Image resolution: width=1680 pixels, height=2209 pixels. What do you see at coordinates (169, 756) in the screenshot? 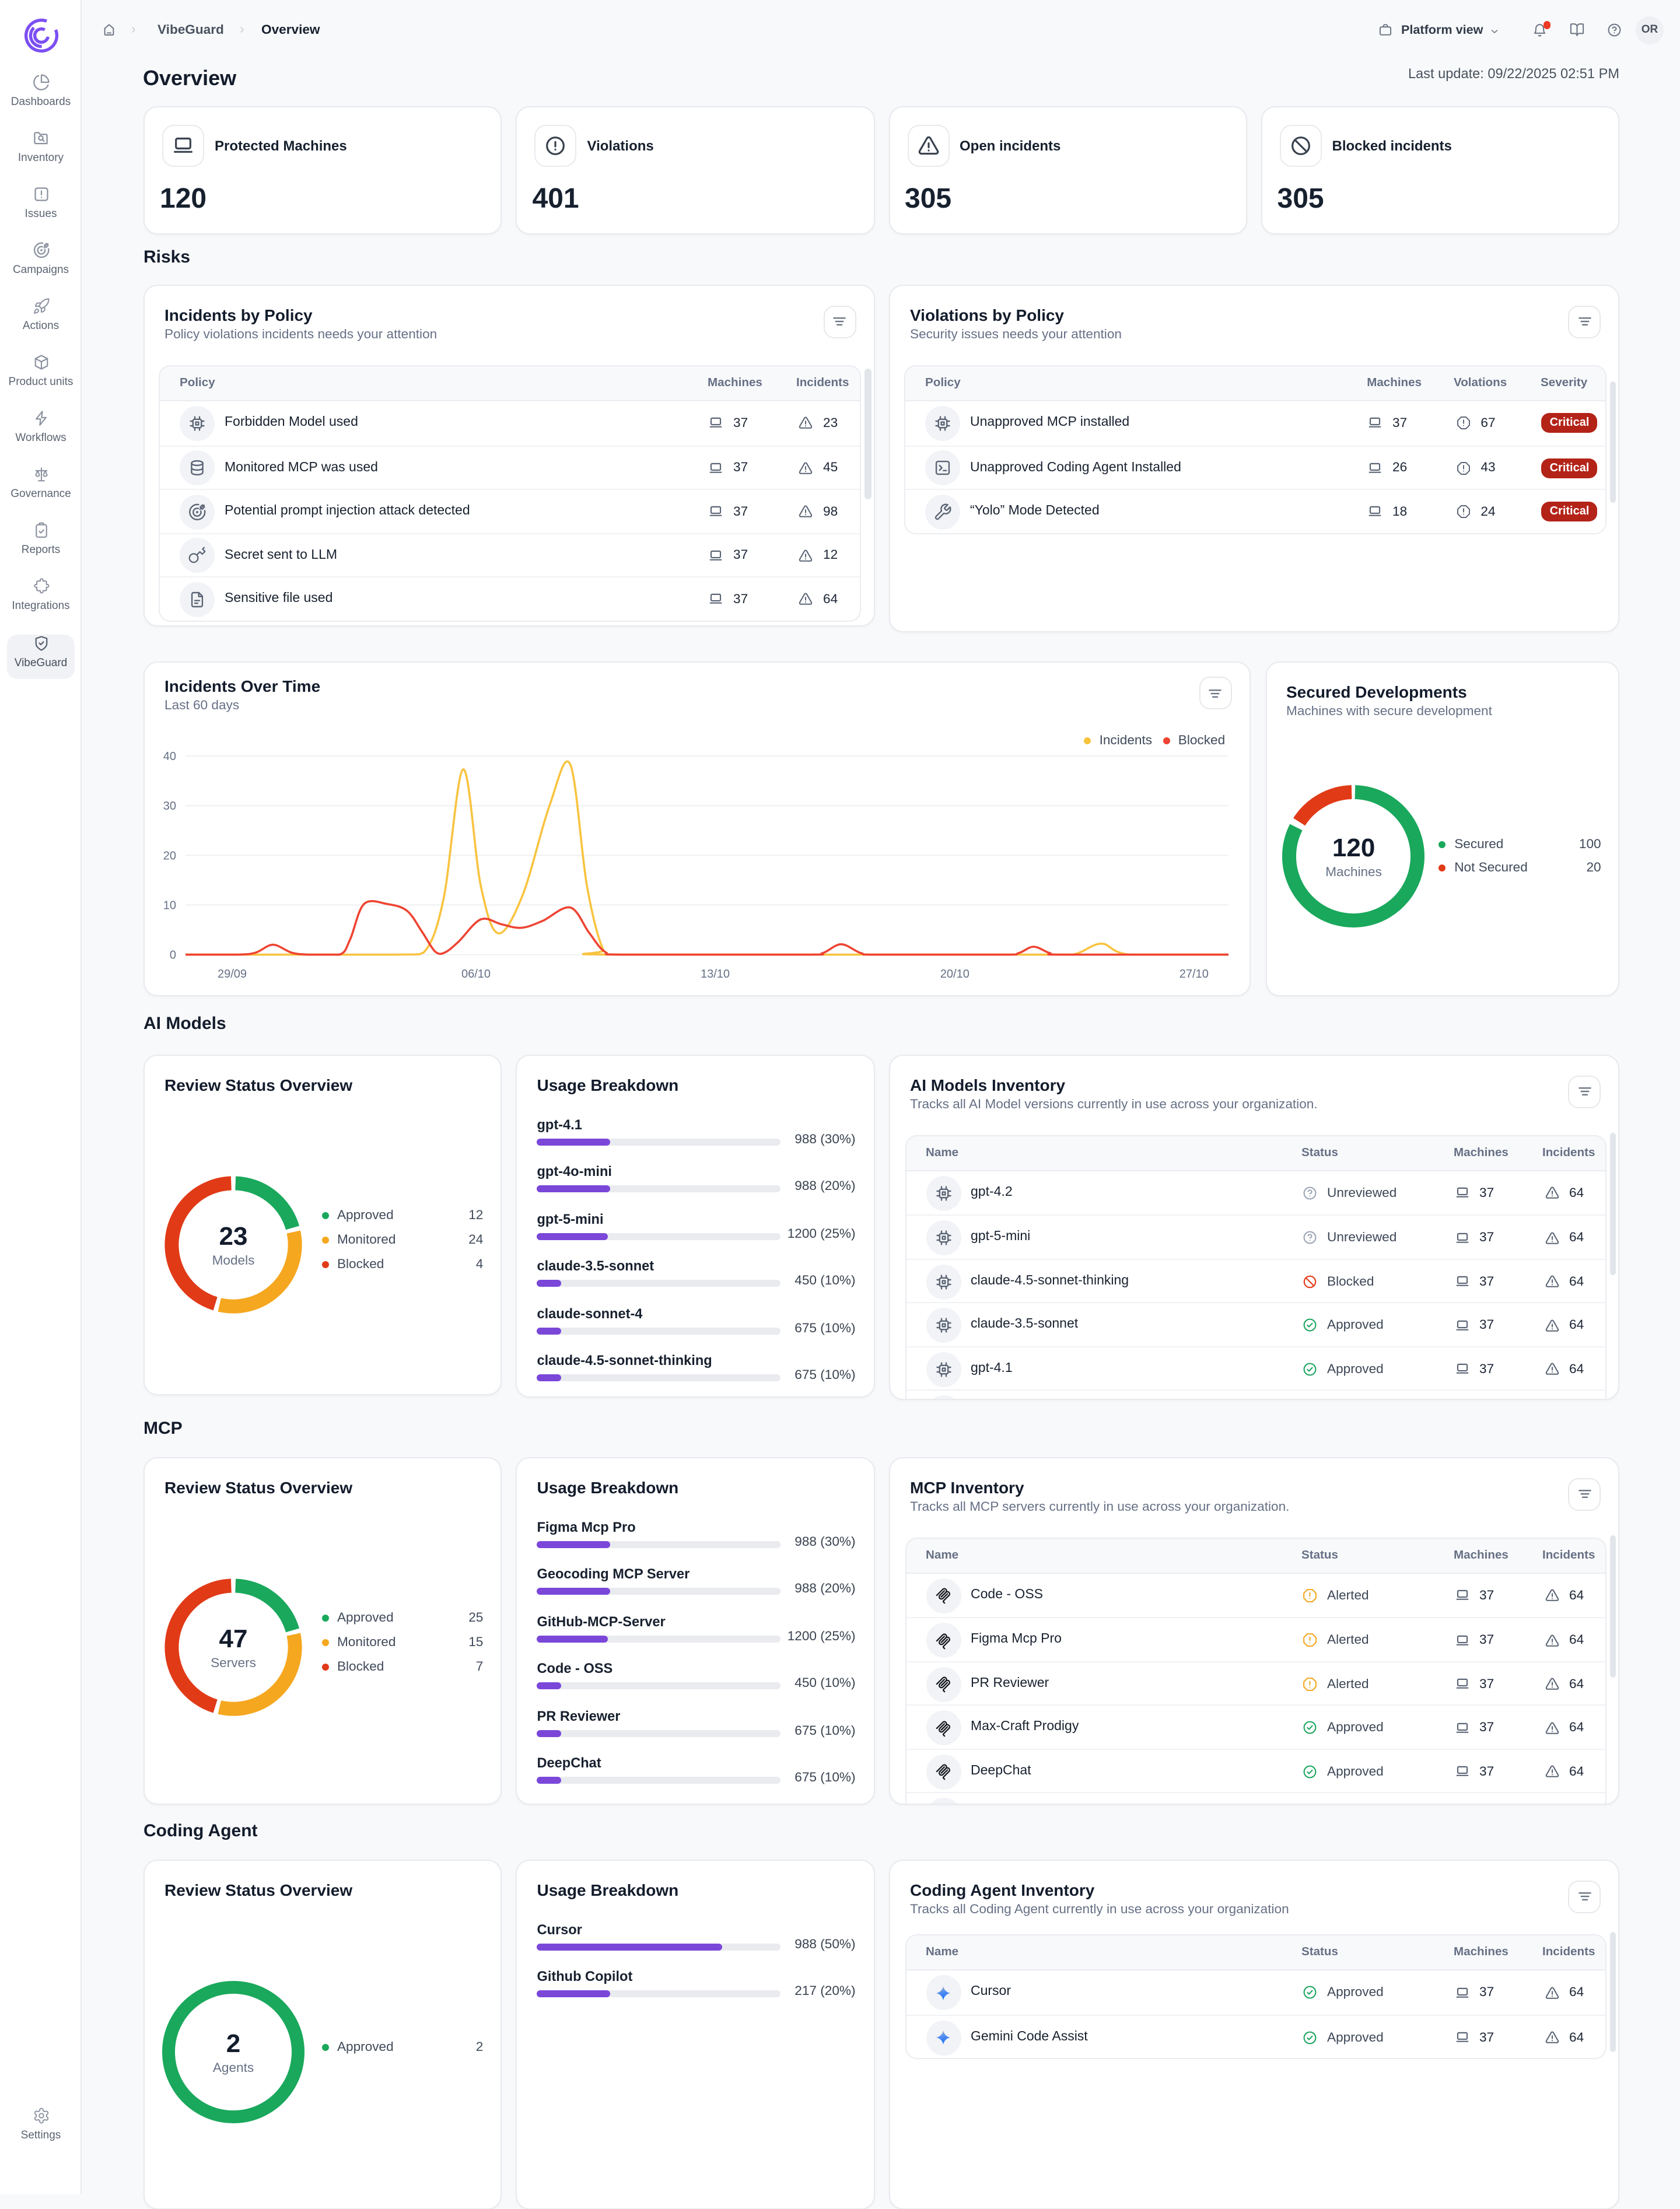
I see `svg-text: 40` at bounding box center [169, 756].